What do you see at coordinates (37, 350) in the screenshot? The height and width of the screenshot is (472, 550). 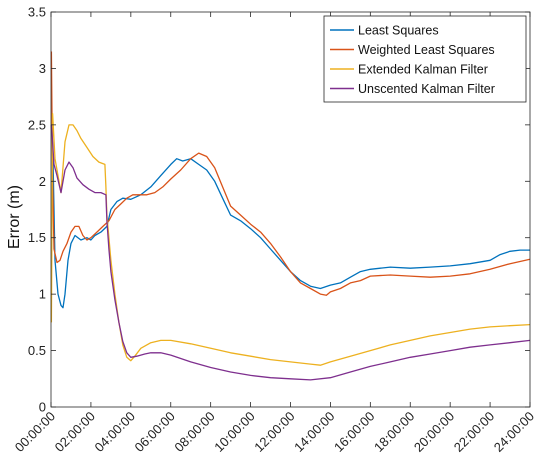 I see `y-tick-label: 0.5` at bounding box center [37, 350].